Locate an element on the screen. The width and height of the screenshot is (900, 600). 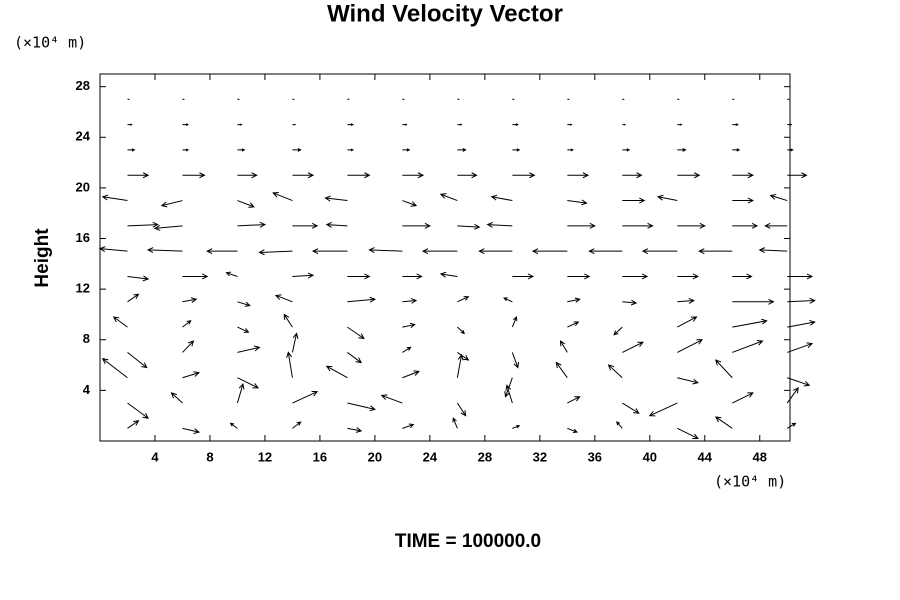
x-tick-label: 4 is located at coordinates (155, 456).